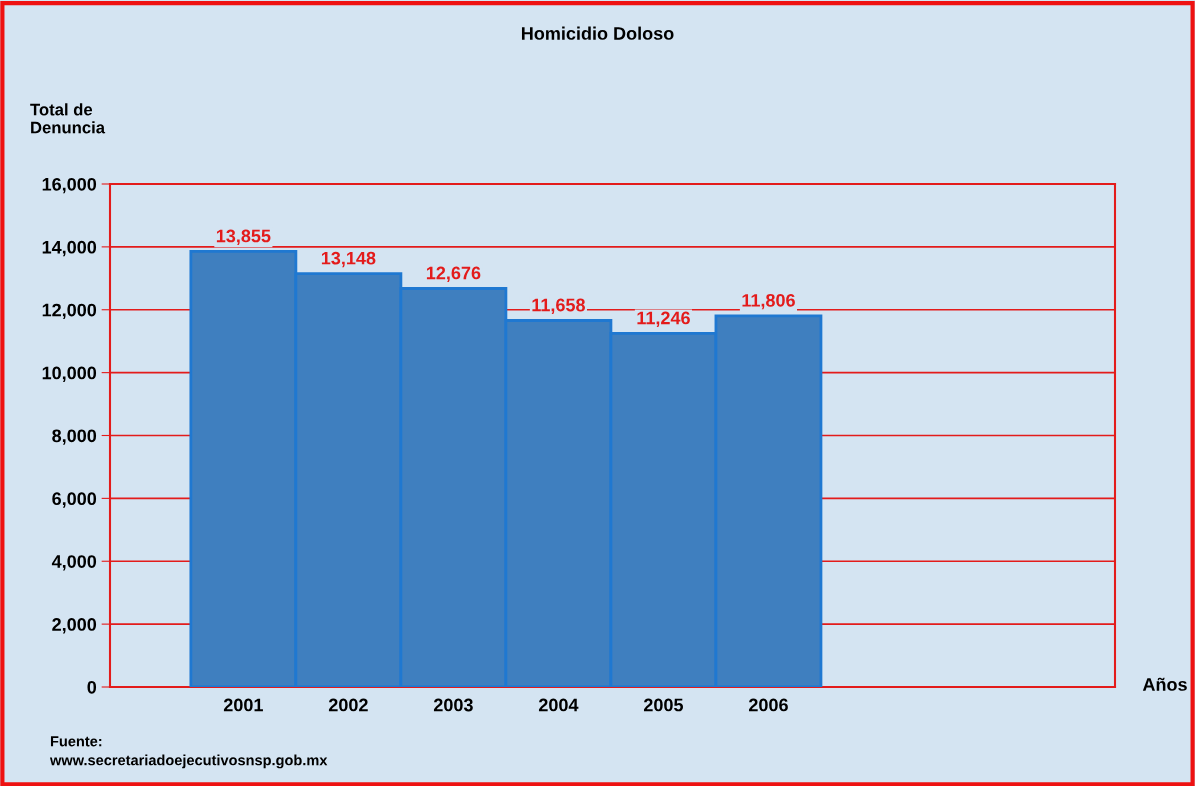 This screenshot has width=1195, height=786. Describe the element at coordinates (558, 705) in the screenshot. I see `x-tick-label: 2004` at that location.